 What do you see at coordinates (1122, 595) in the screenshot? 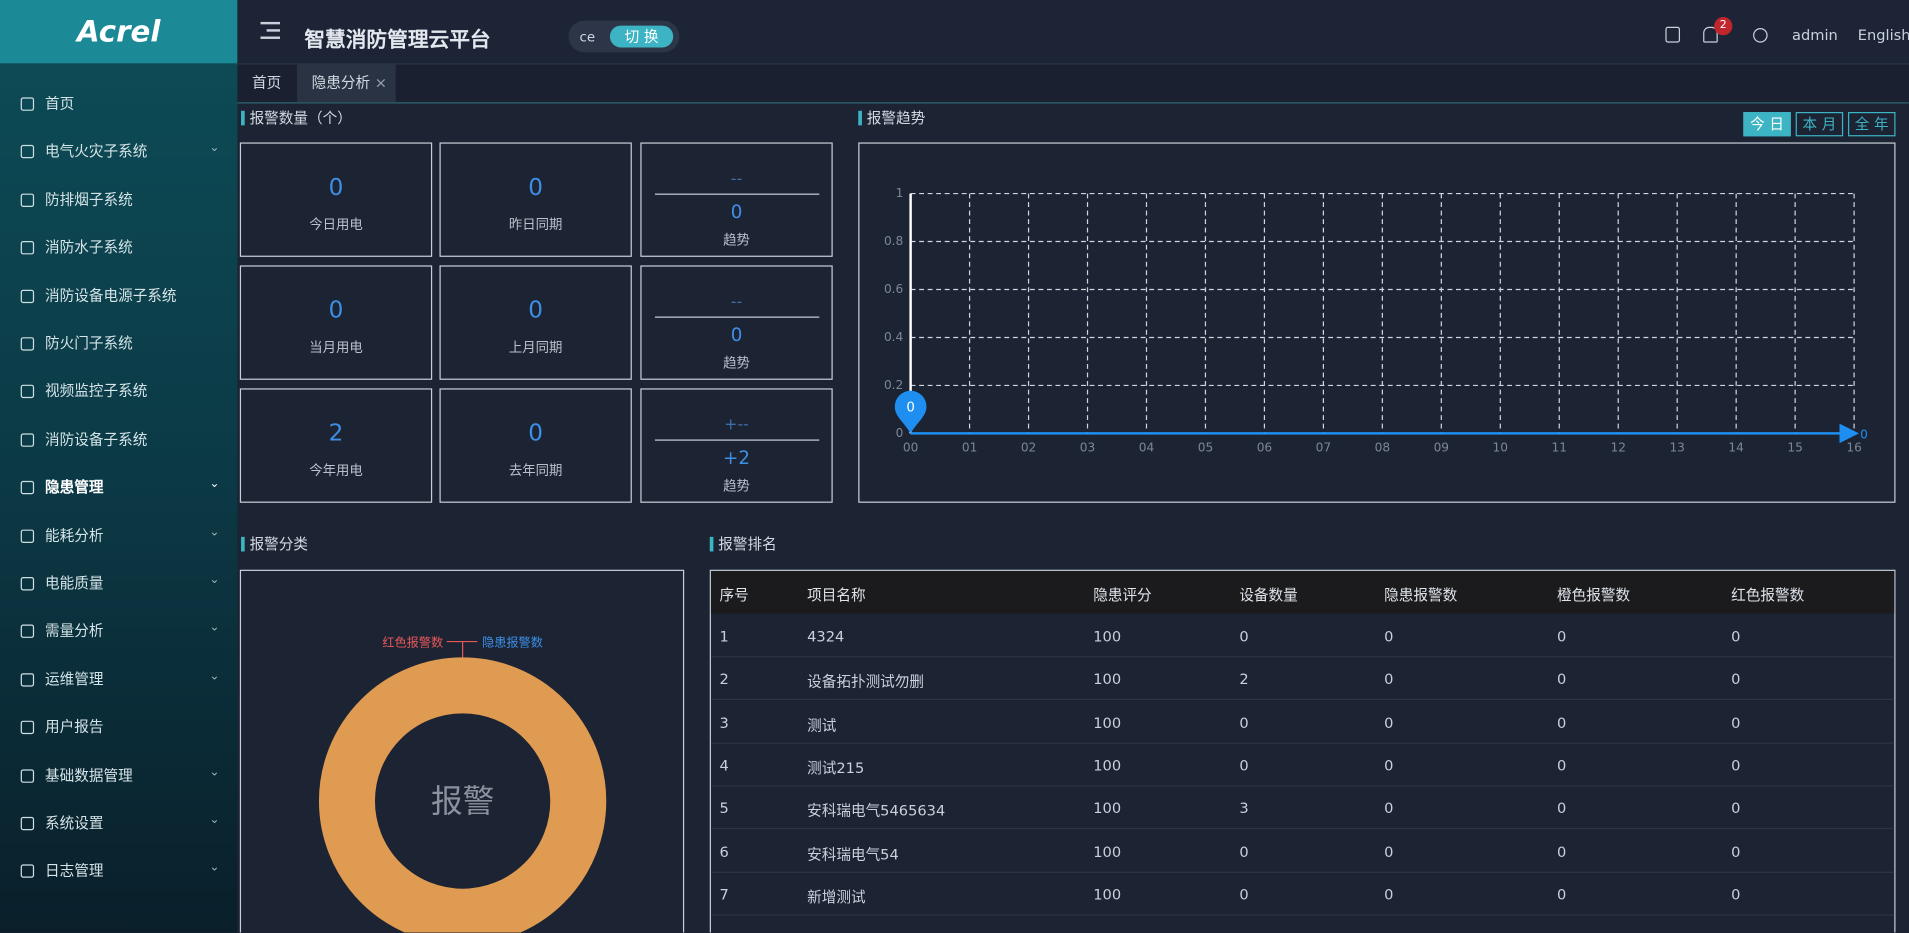
I see `column-header: 隐患评分` at bounding box center [1122, 595].